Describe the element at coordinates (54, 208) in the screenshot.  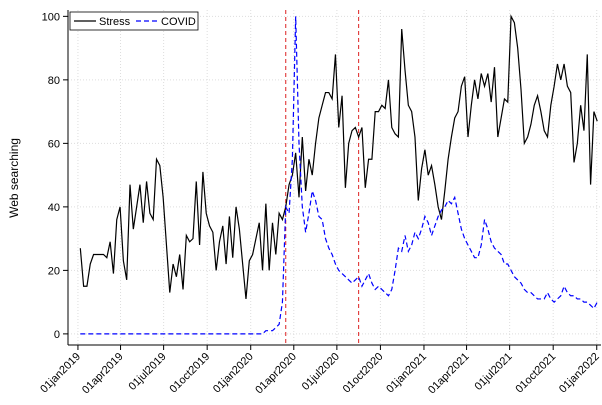
I see `y-tick-label: 40` at that location.